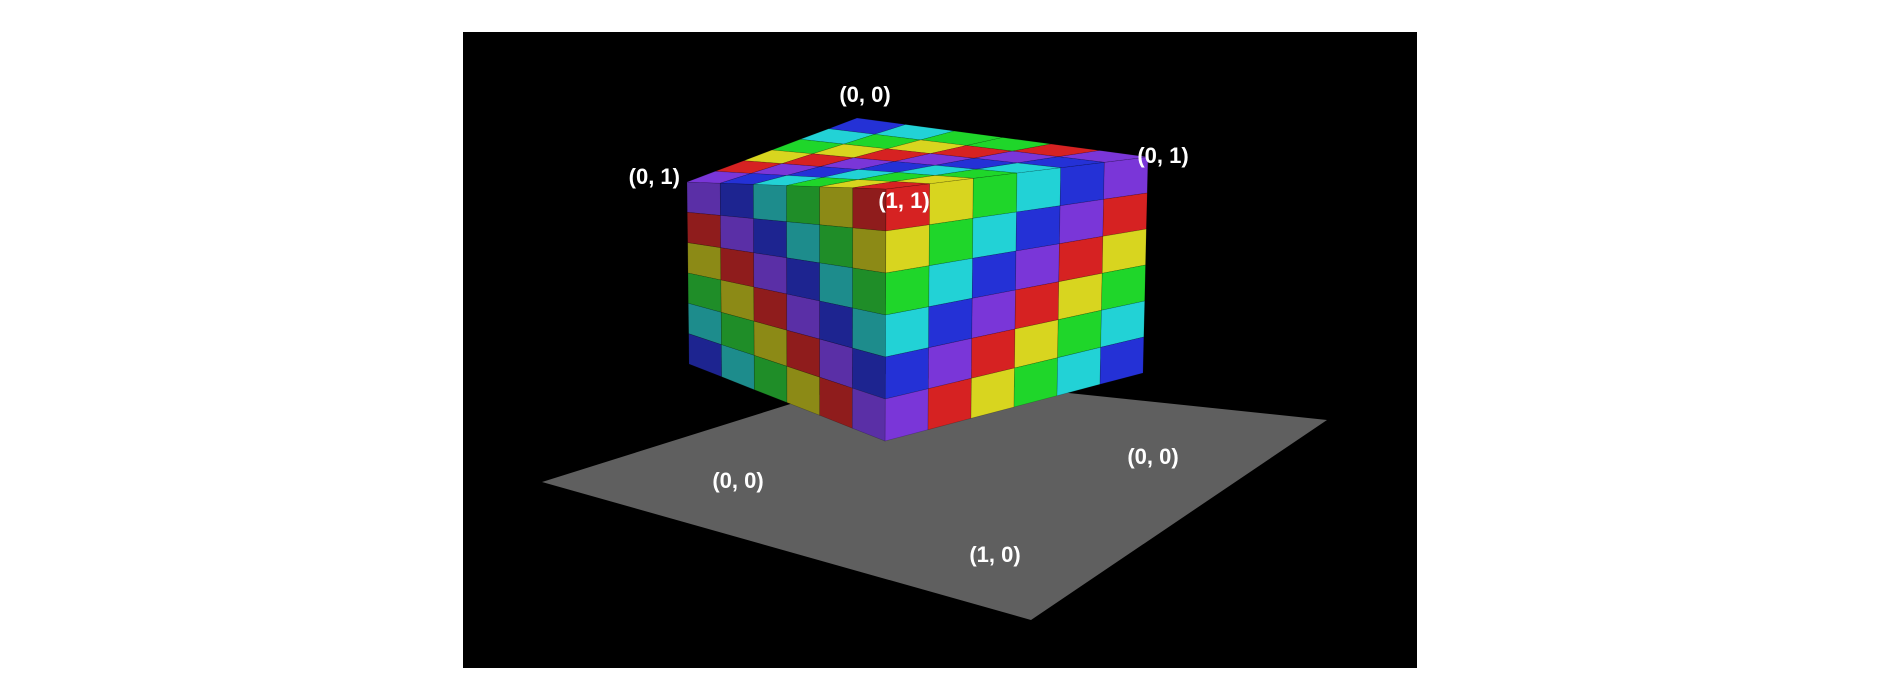 This screenshot has width=1878, height=694. Describe the element at coordinates (934, 497) in the screenshot. I see `ground-plane` at that location.